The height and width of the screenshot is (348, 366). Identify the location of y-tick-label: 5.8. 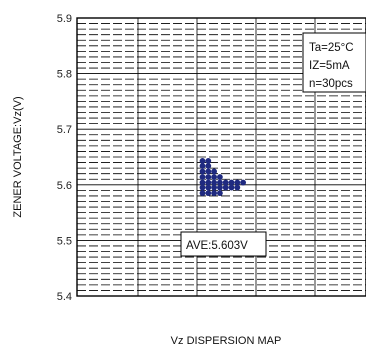
(64, 75).